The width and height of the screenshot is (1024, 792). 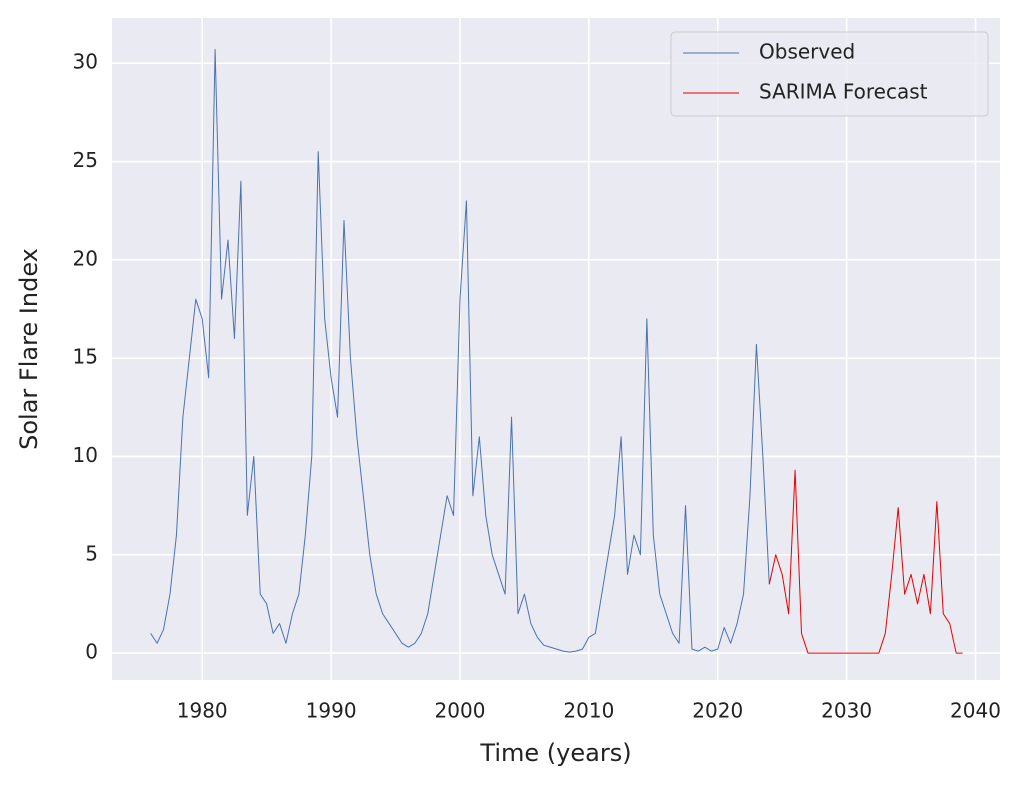 What do you see at coordinates (85, 455) in the screenshot?
I see `y-tick-label: 10` at bounding box center [85, 455].